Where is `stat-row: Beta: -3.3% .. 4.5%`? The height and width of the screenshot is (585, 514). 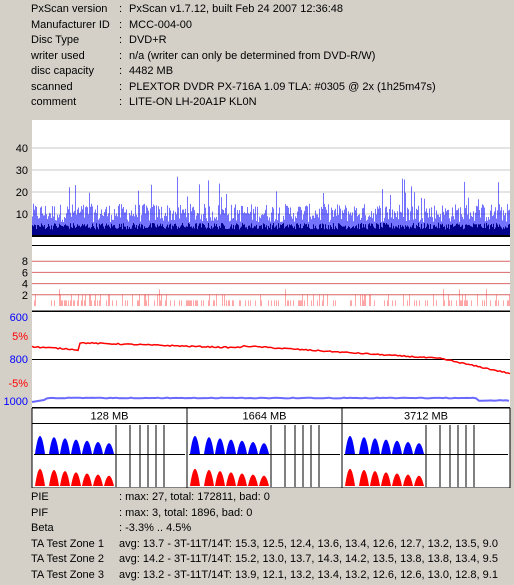 stat-row: Beta: -3.3% .. 4.5% is located at coordinates (257, 529).